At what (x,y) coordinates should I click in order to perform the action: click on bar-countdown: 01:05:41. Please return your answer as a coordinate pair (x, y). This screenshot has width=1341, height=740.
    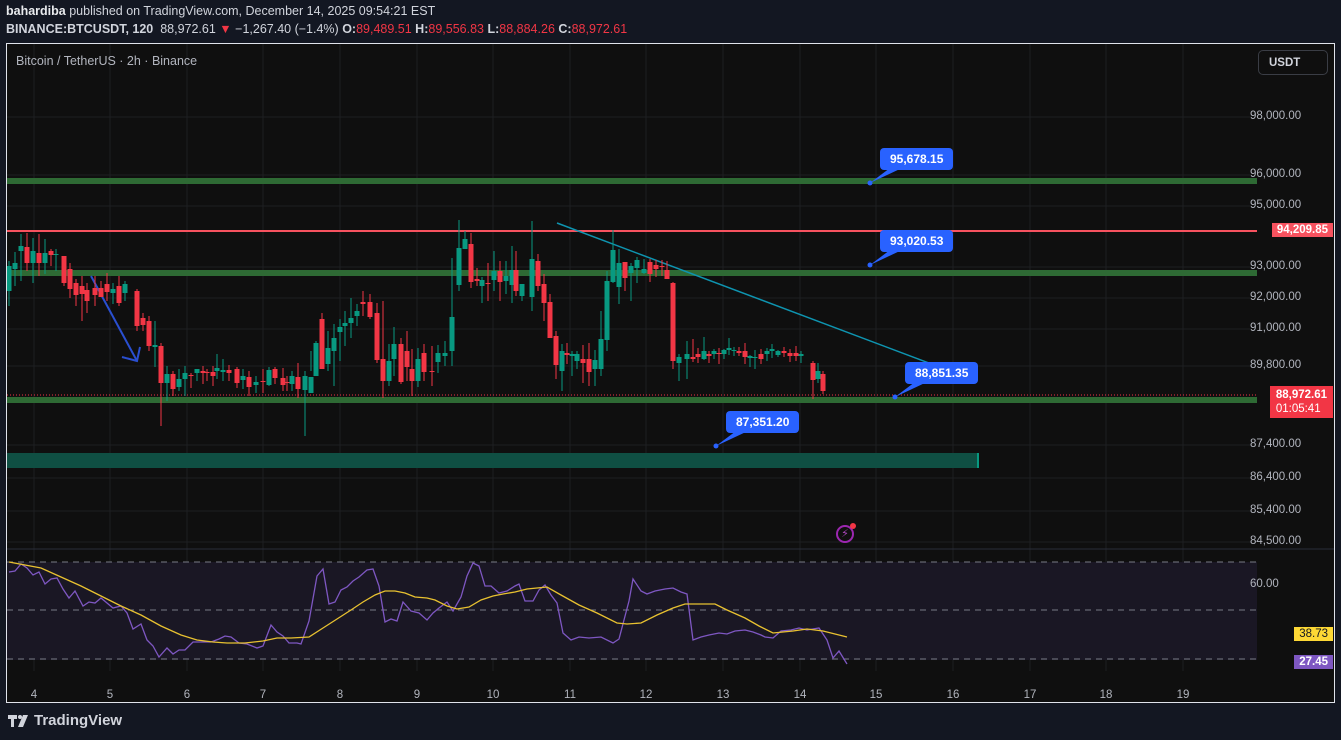
    Looking at the image, I should click on (1298, 409).